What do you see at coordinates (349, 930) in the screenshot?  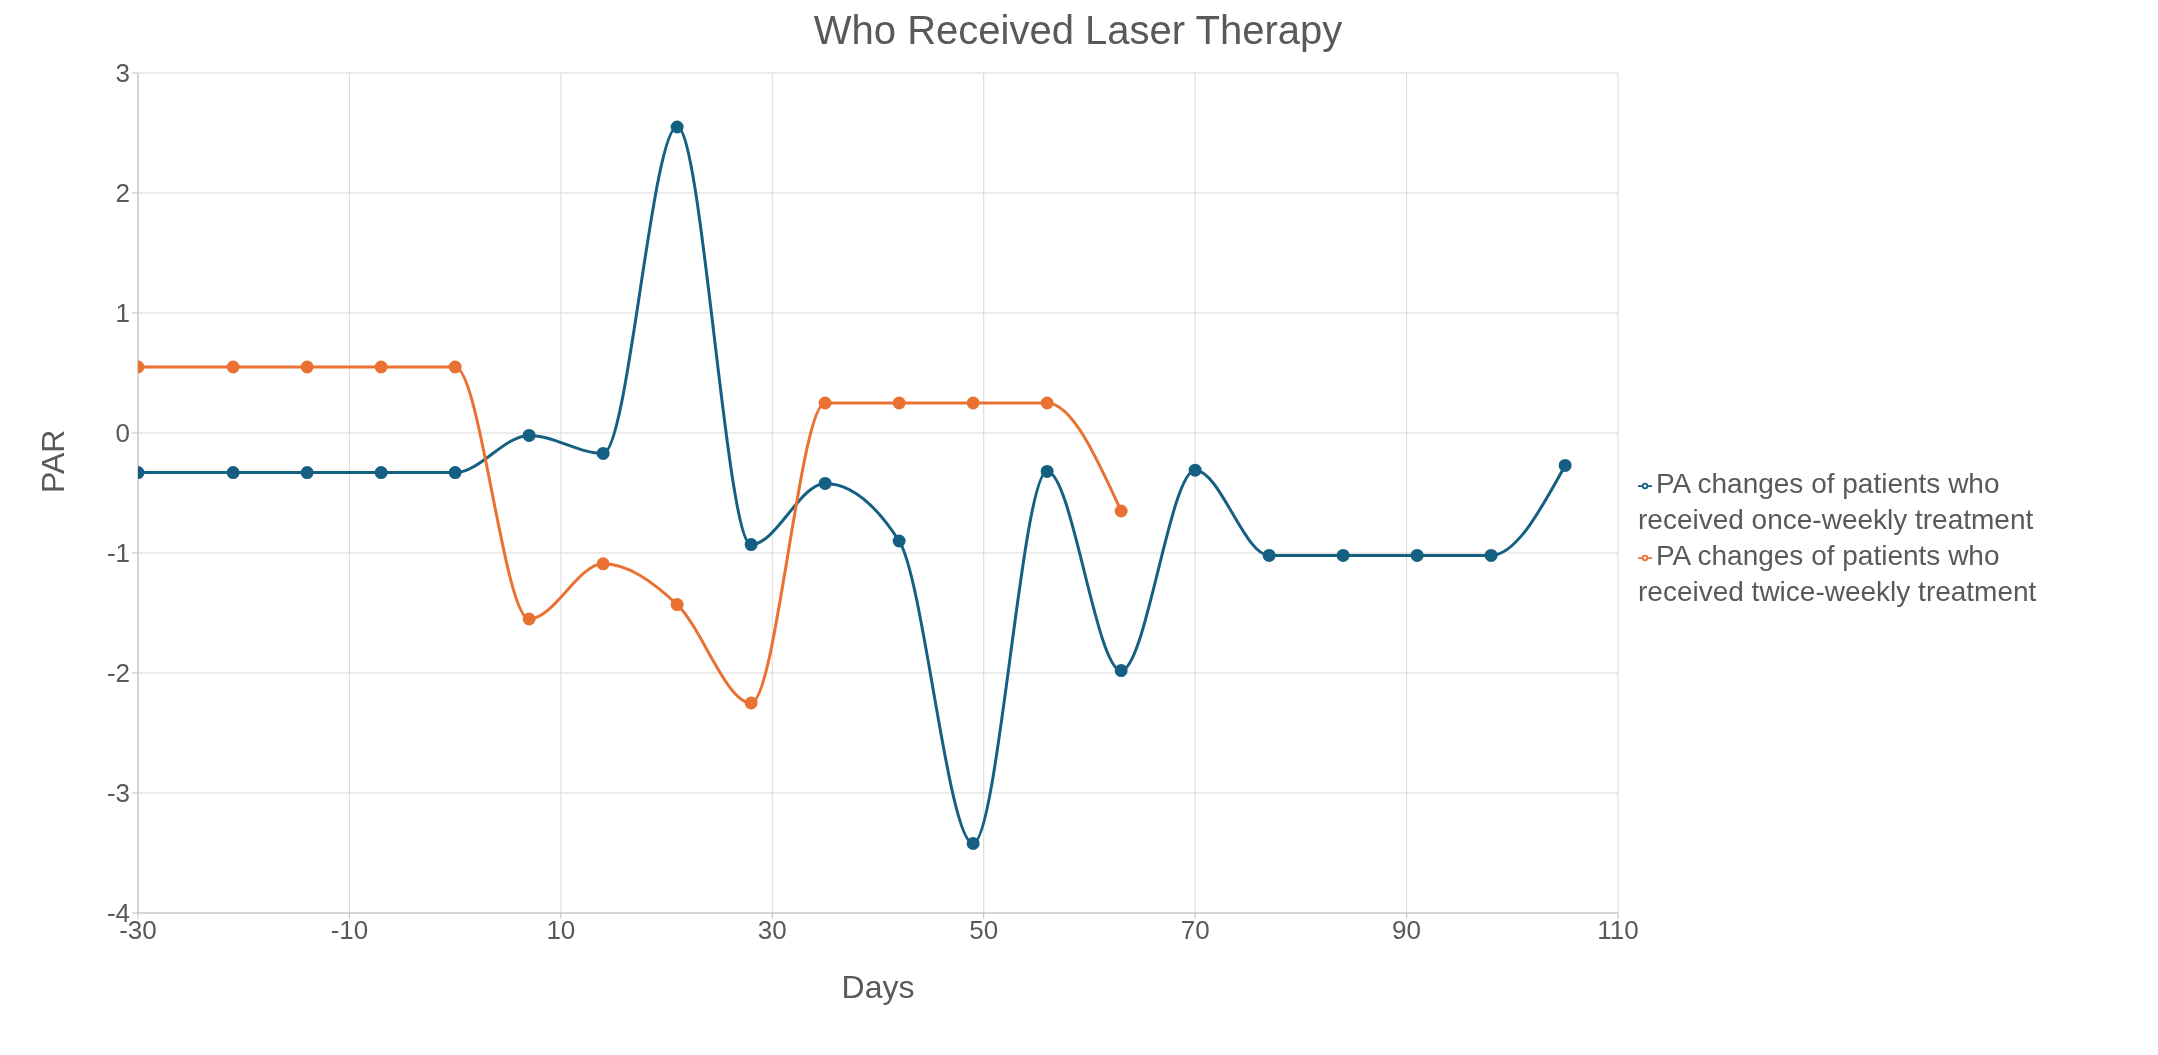 I see `x-tick-label: -10` at bounding box center [349, 930].